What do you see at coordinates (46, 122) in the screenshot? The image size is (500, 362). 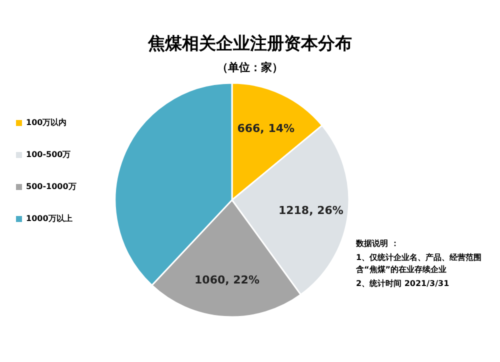 I see `legend-label: 100万以内` at bounding box center [46, 122].